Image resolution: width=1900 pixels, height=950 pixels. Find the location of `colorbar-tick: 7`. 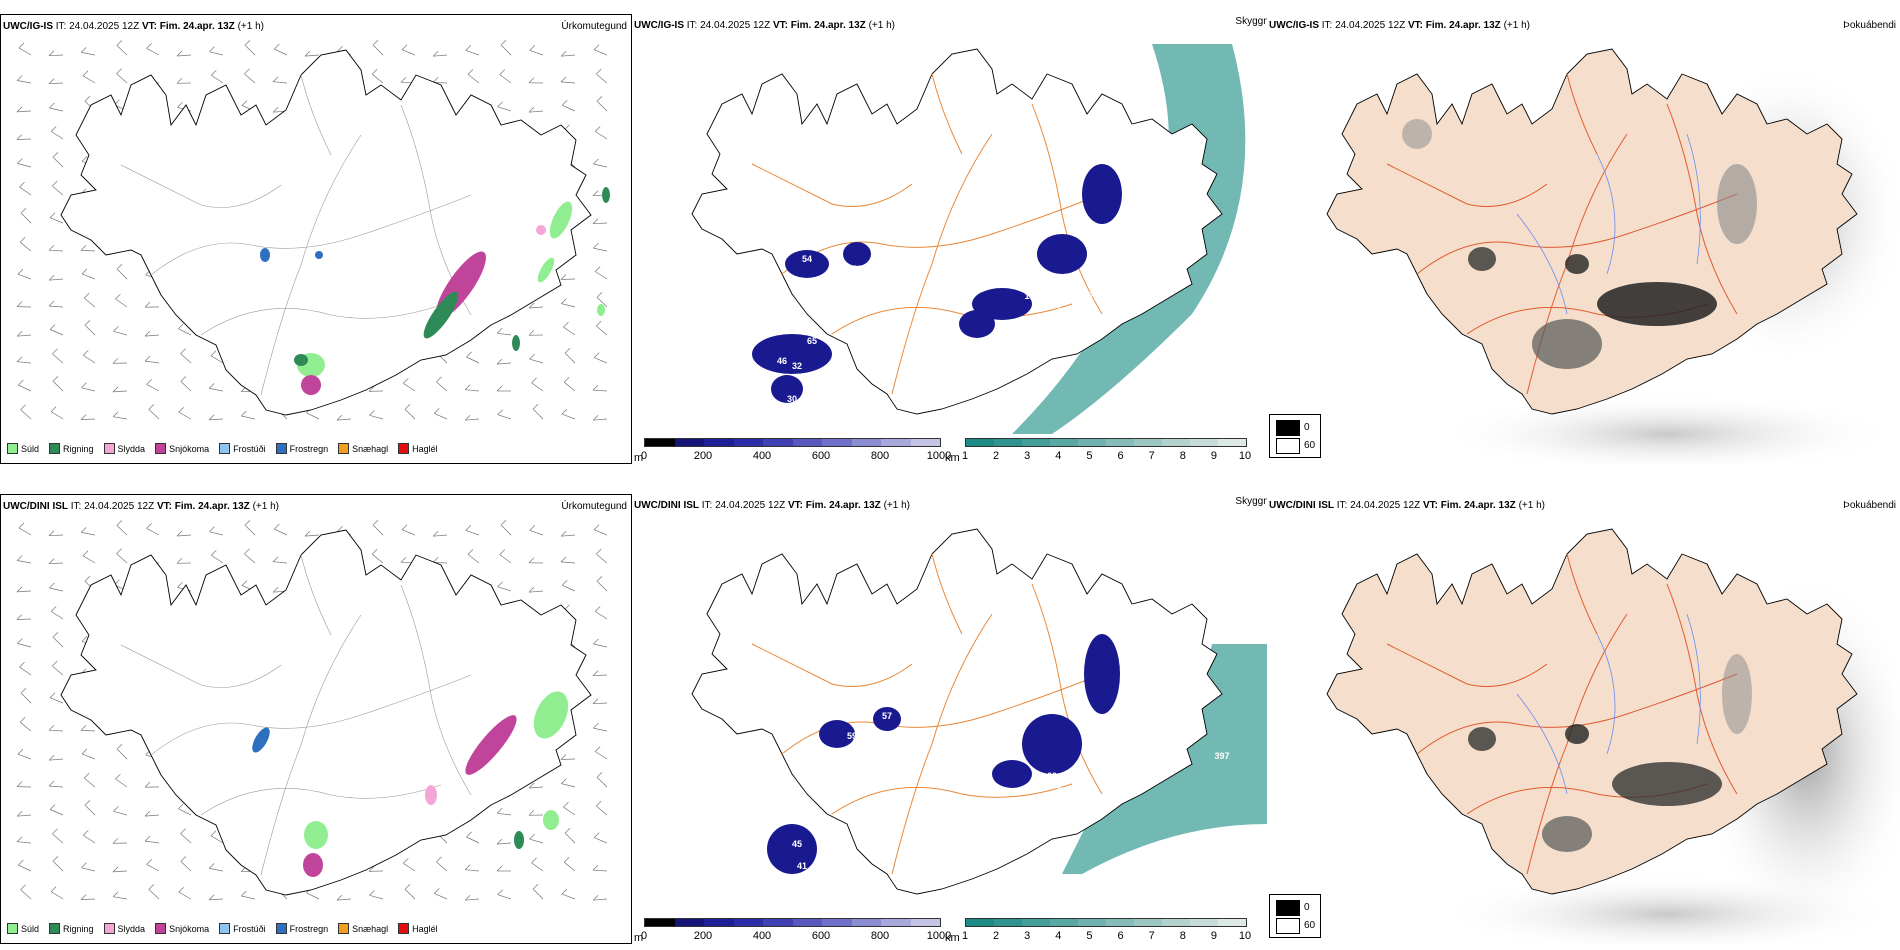

colorbar-tick: 7 is located at coordinates (1151, 936).